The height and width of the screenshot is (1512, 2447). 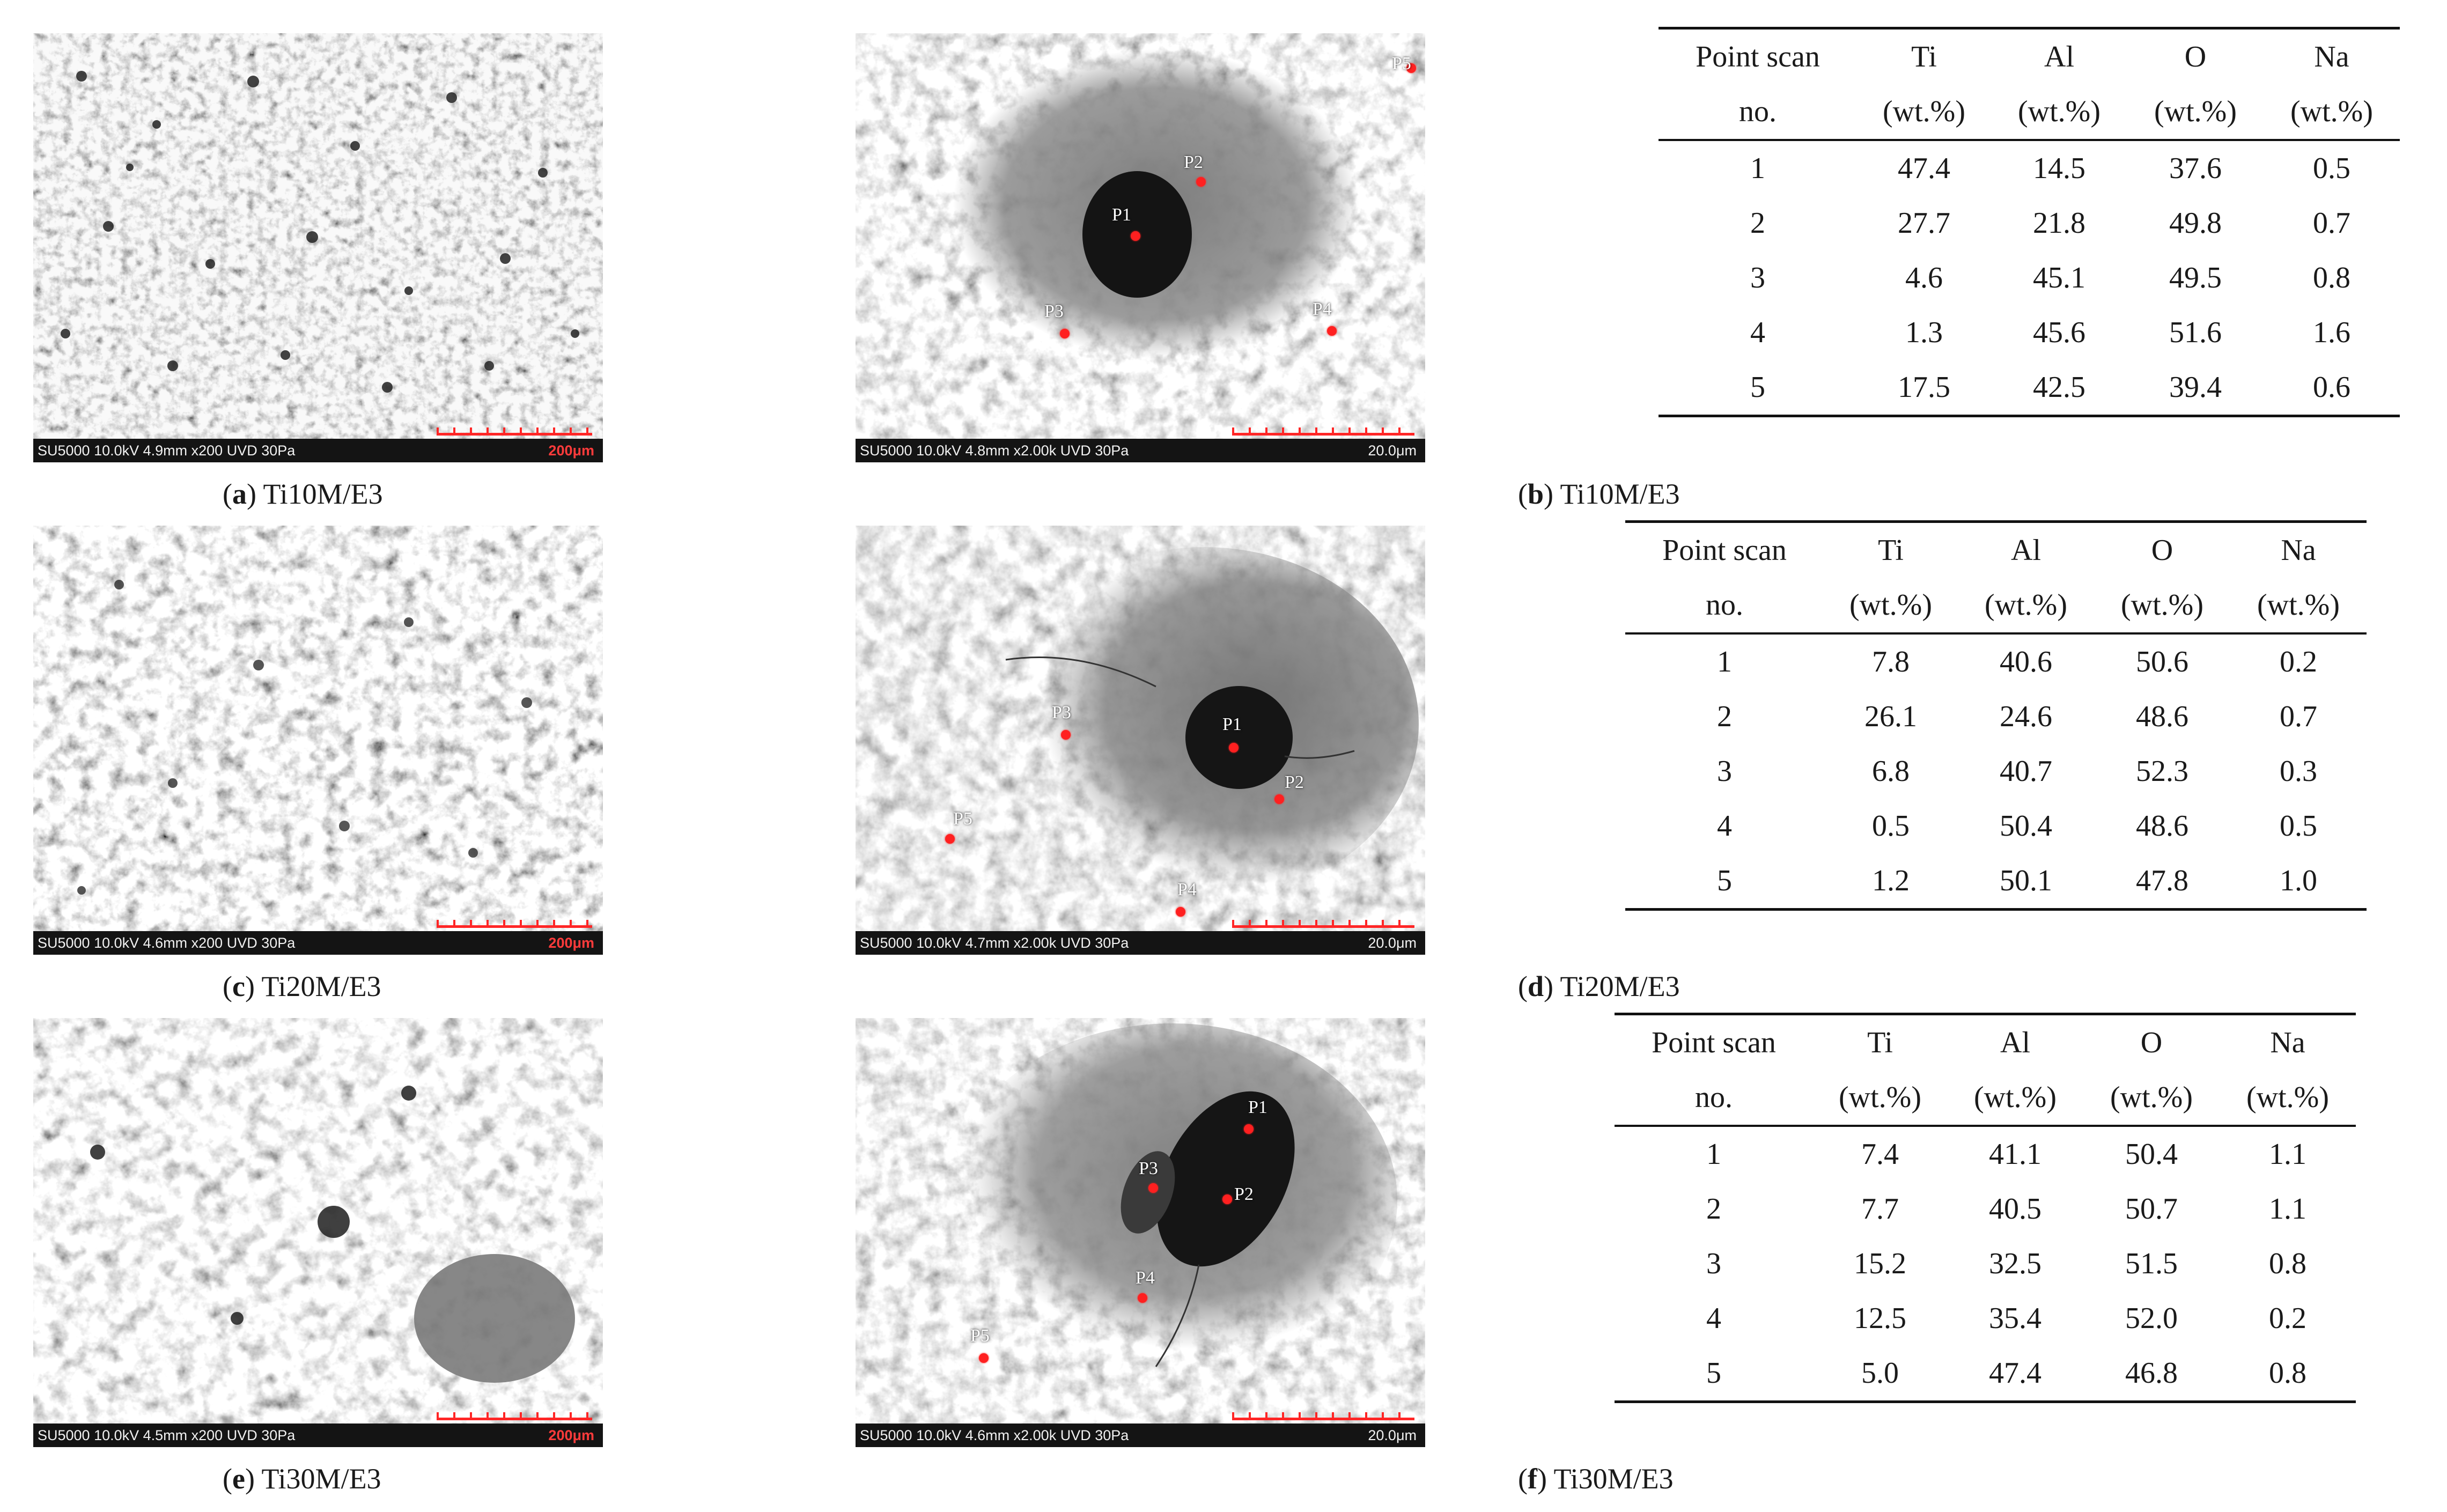 I want to click on table-cell: 3, so click(x=1724, y=771).